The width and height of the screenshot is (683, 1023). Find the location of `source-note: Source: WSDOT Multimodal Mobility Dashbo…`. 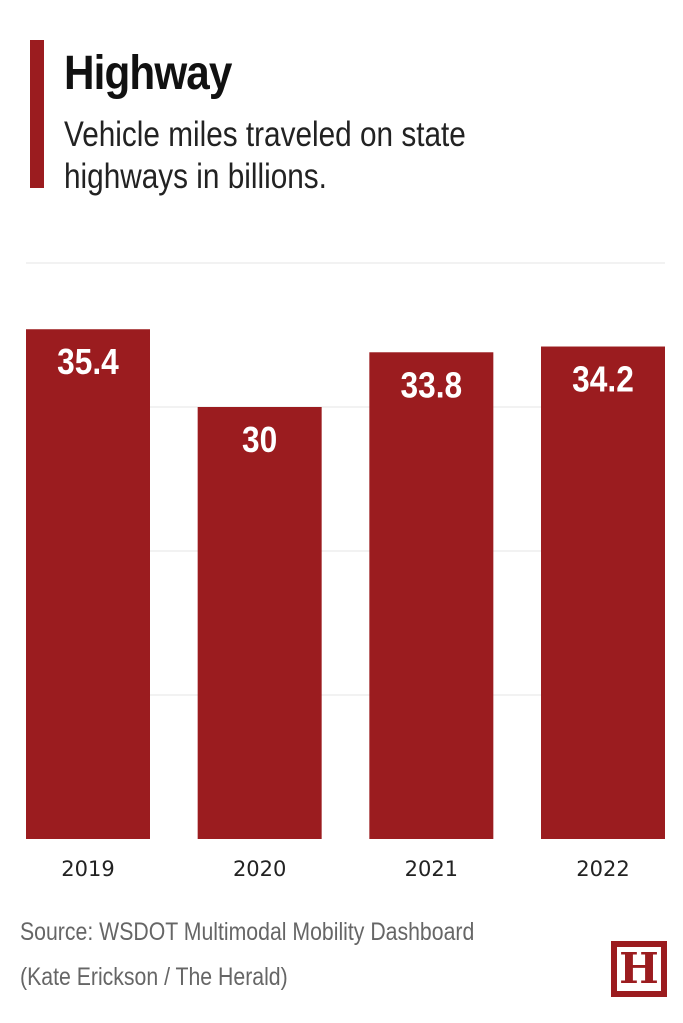

source-note: Source: WSDOT Multimodal Mobility Dashbo… is located at coordinates (247, 932).